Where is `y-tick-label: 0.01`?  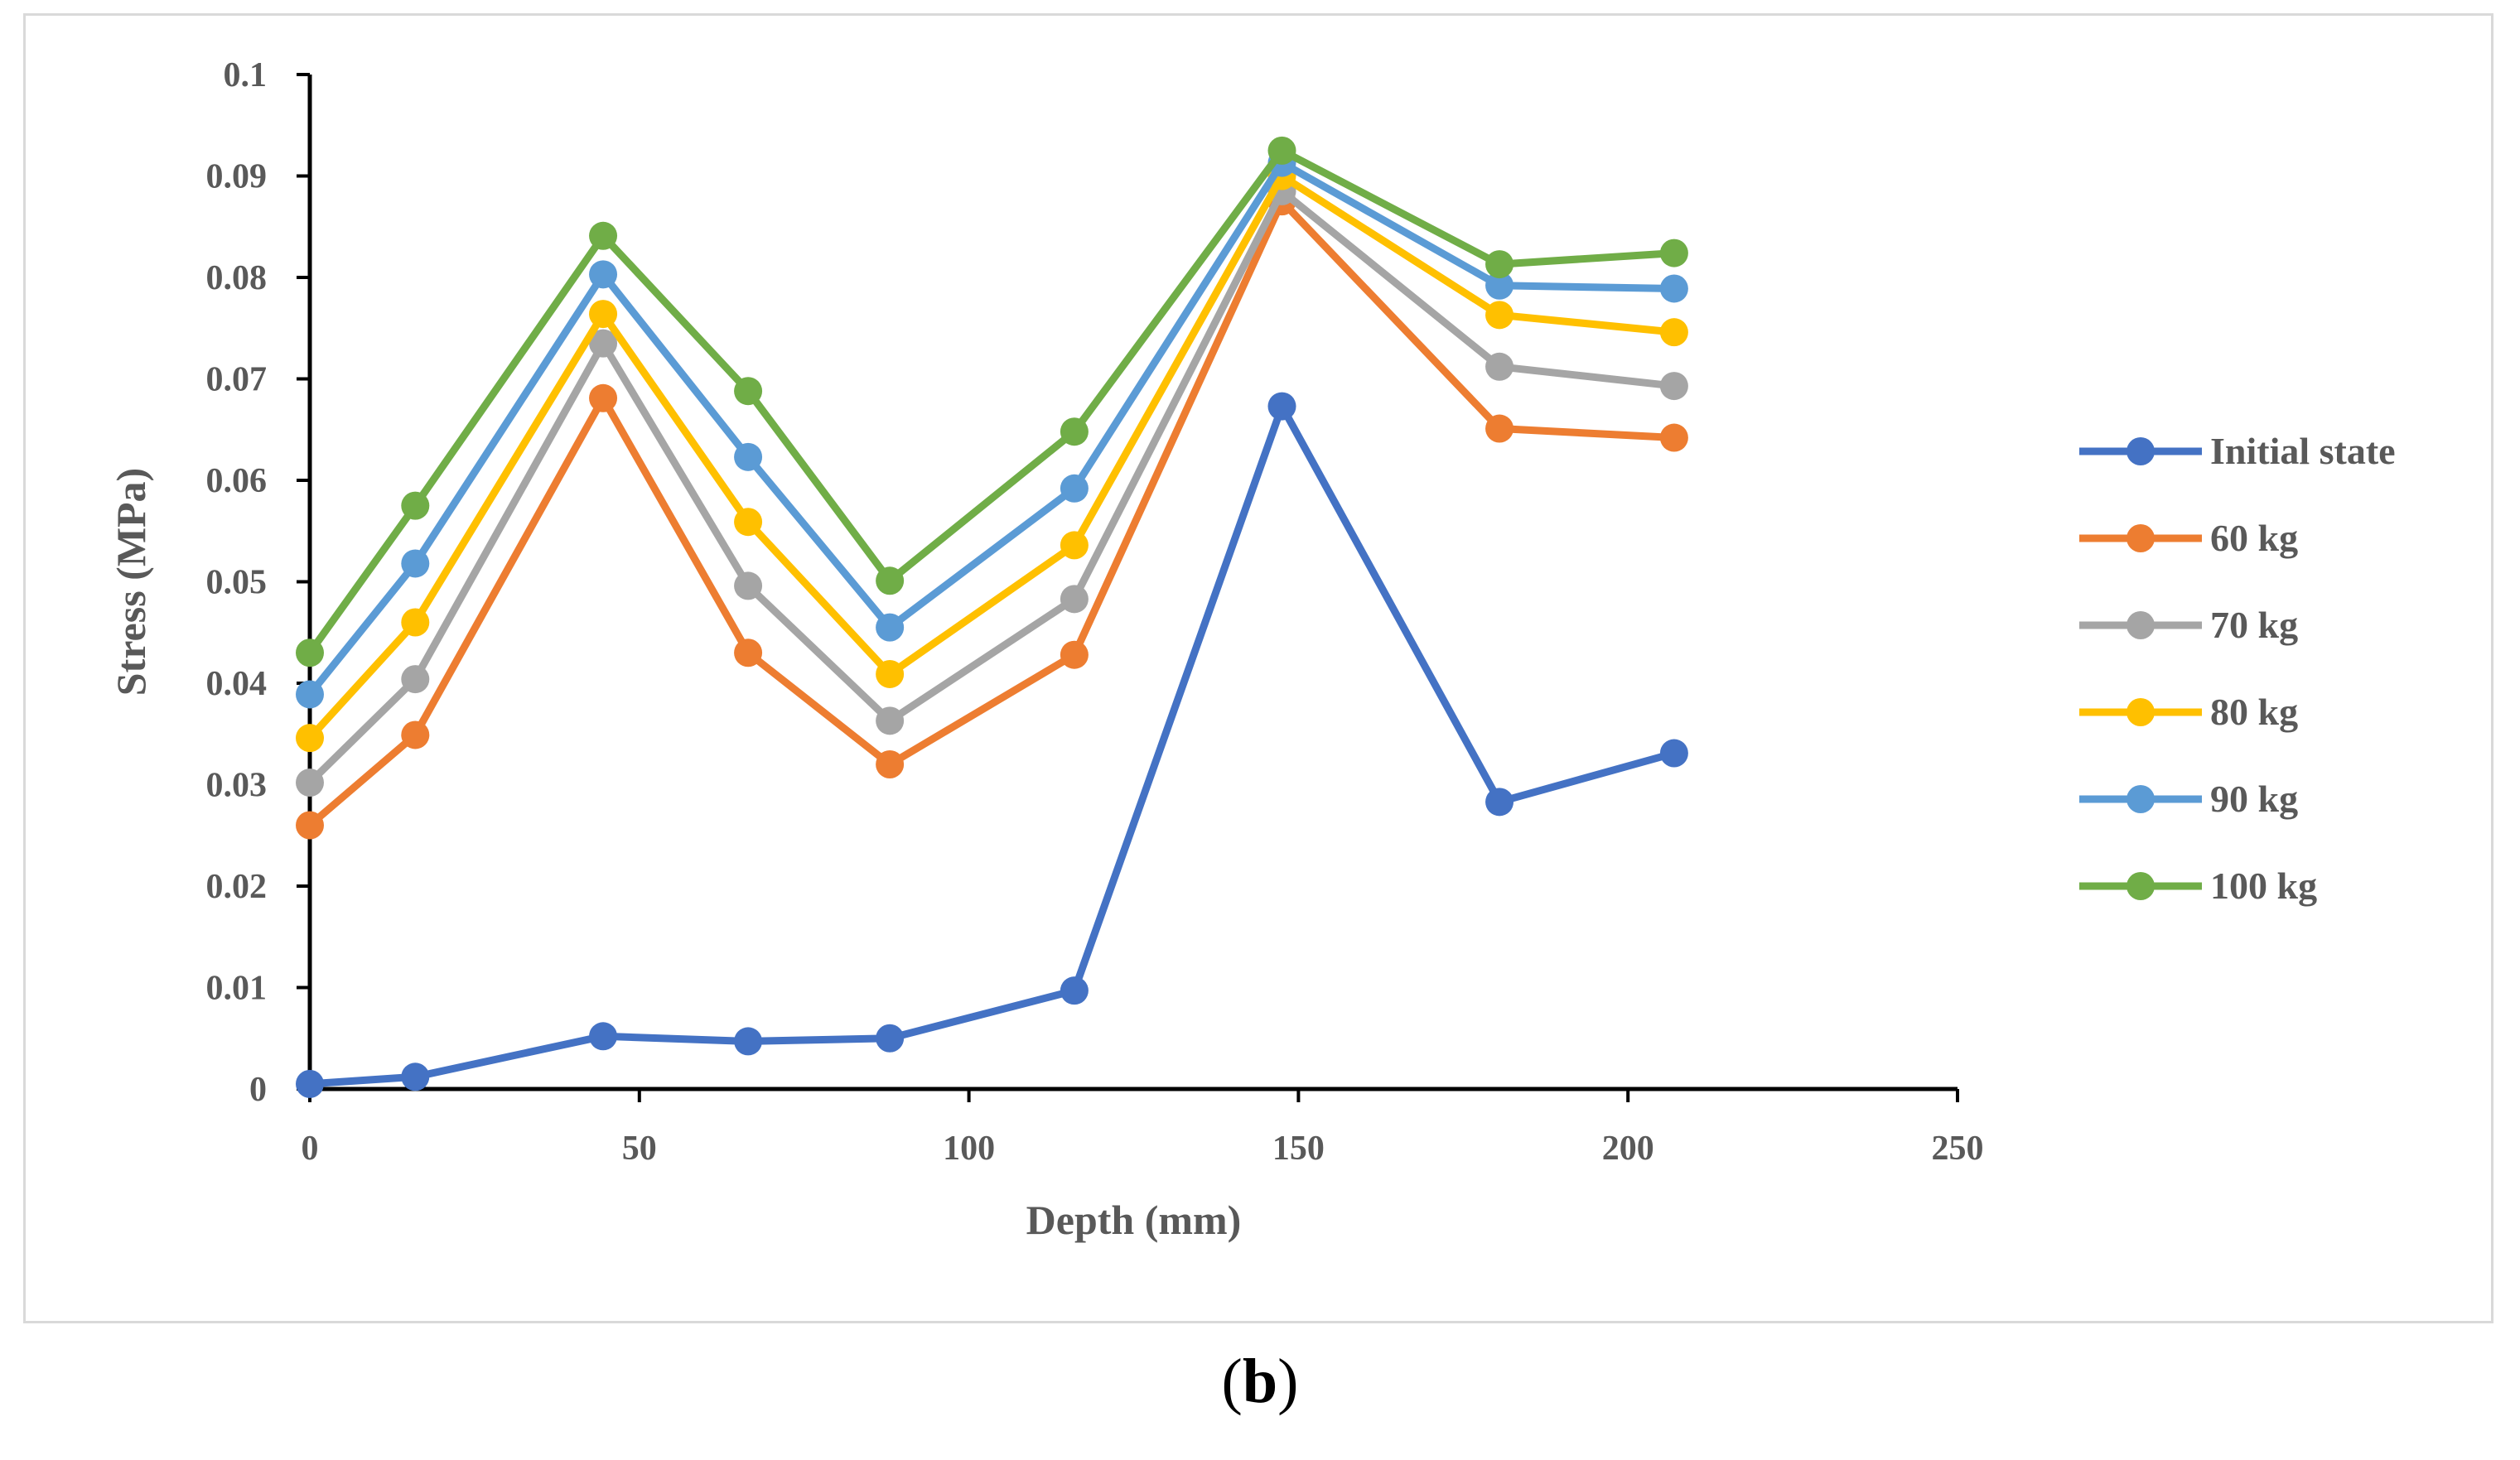 y-tick-label: 0.01 is located at coordinates (237, 989).